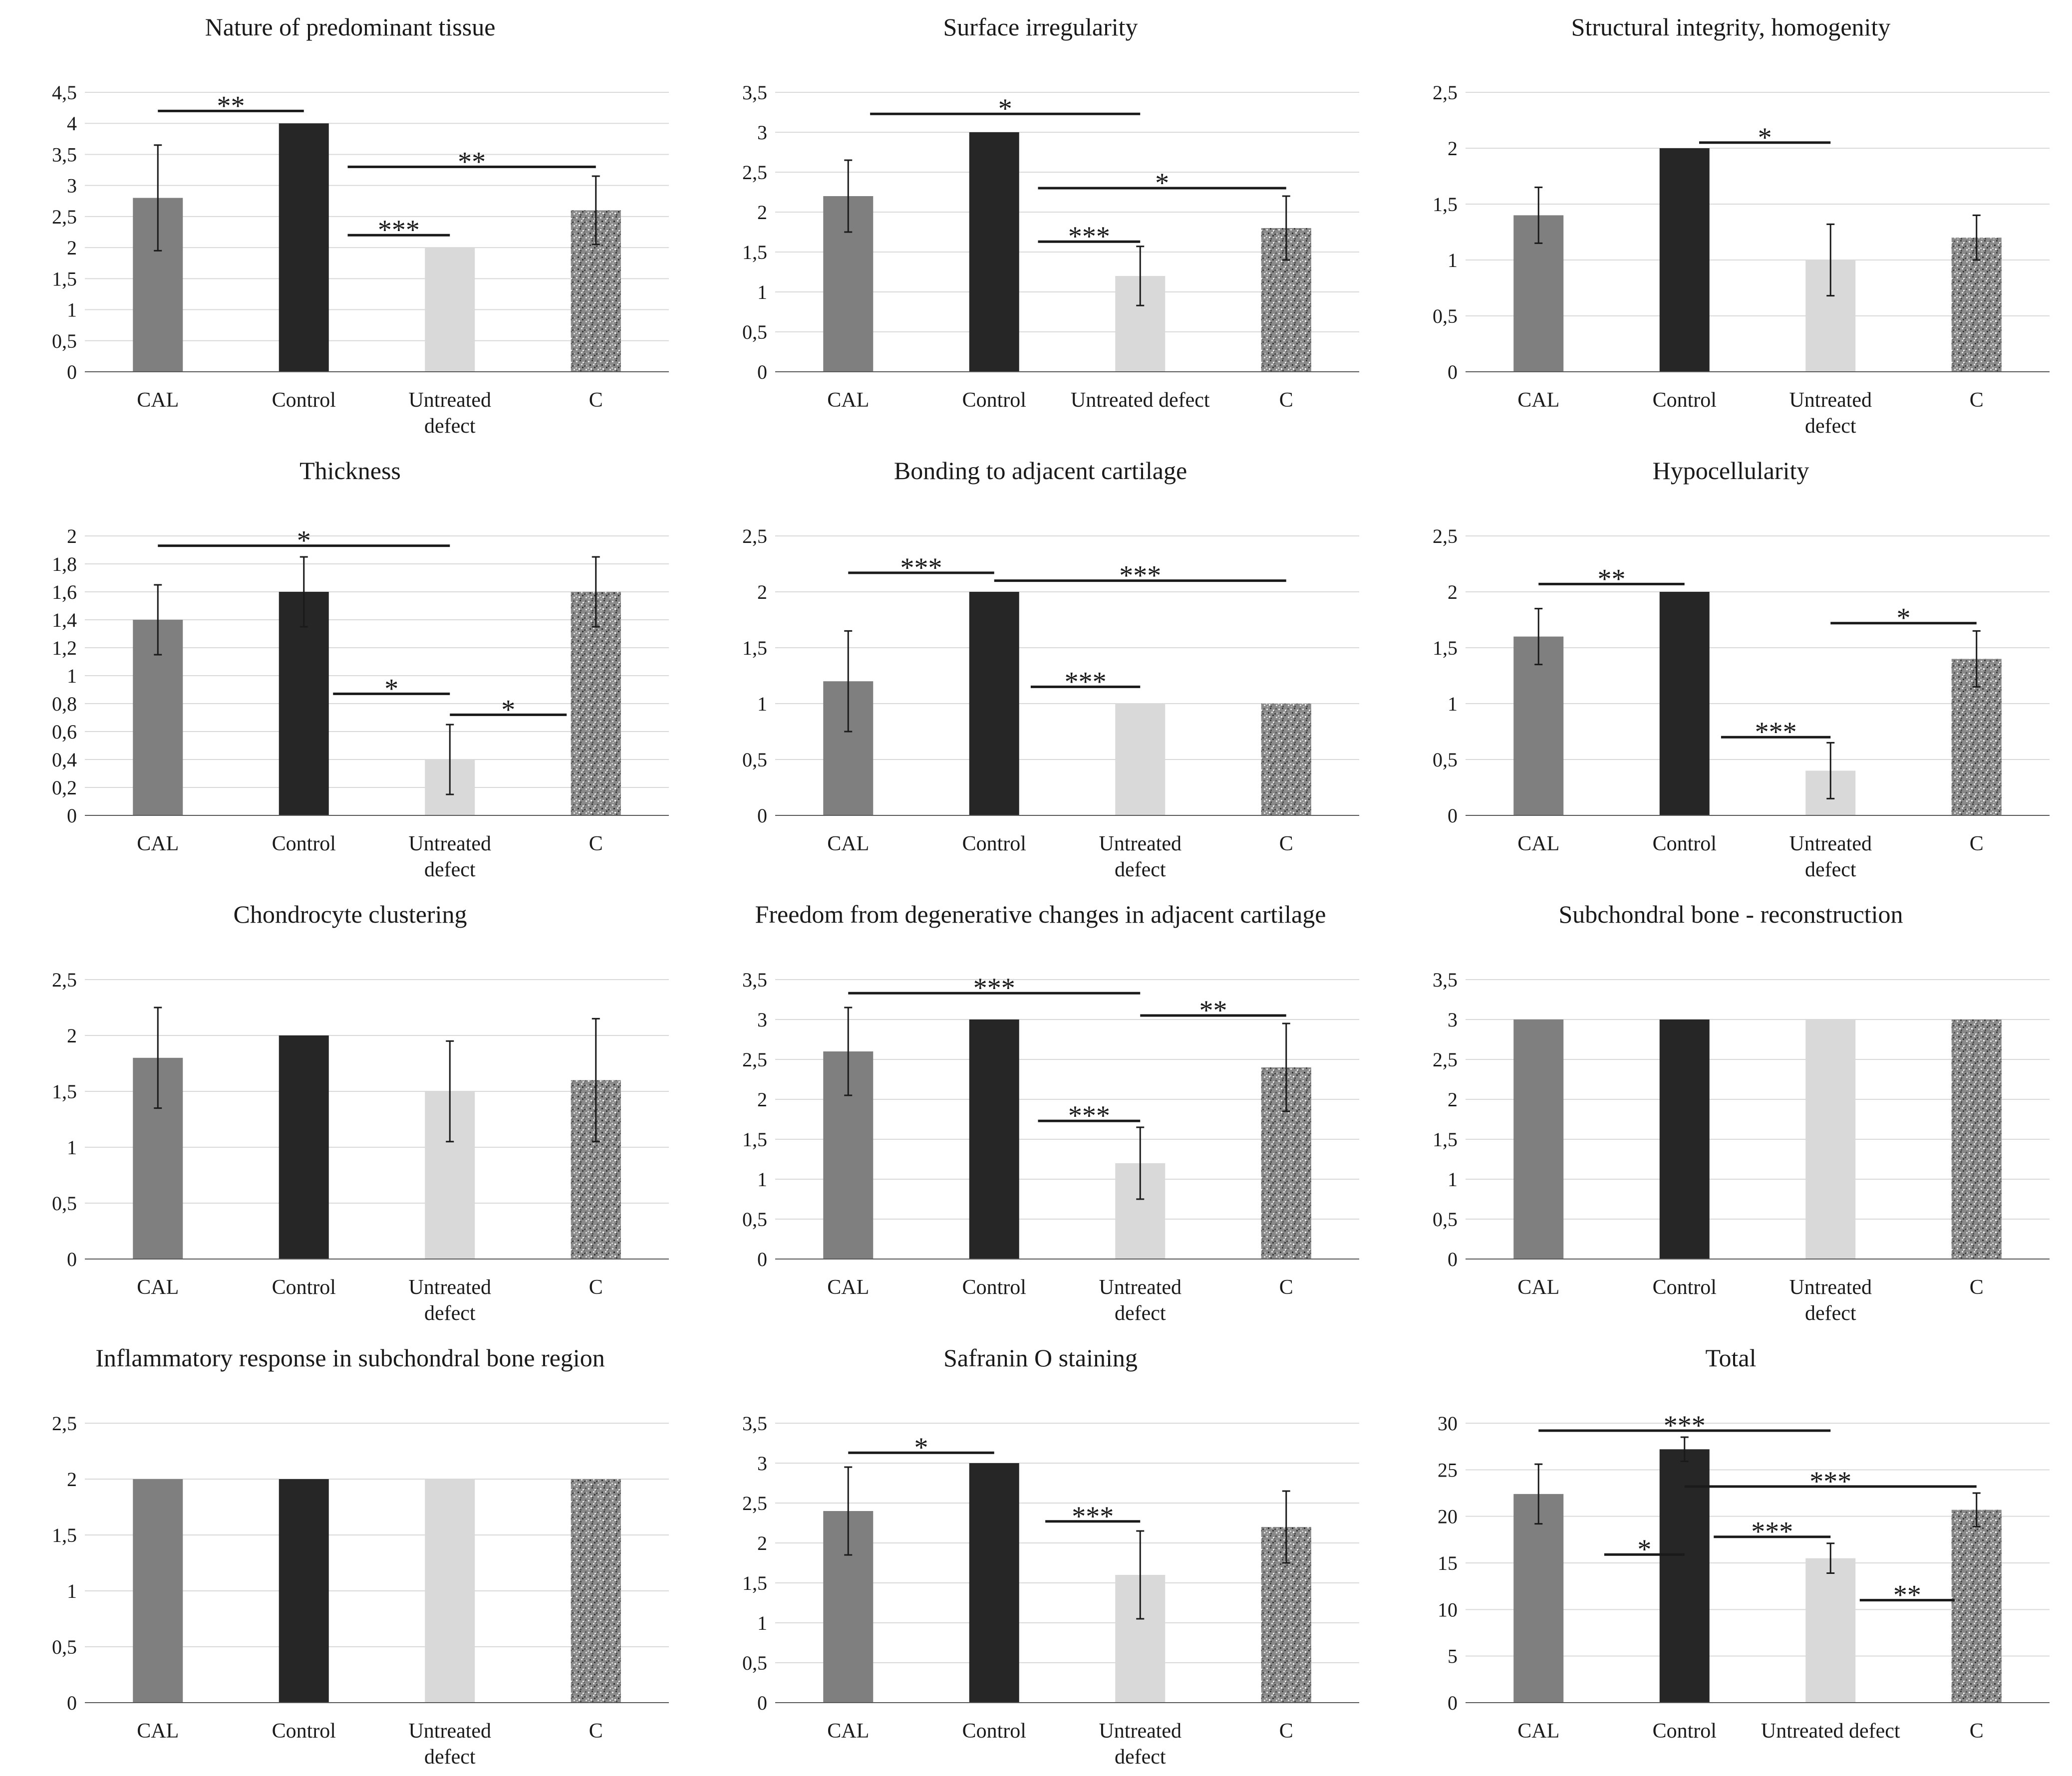 Image resolution: width=2072 pixels, height=1776 pixels. What do you see at coordinates (1731, 27) in the screenshot?
I see `chart-title: Structural integrity, homogenity` at bounding box center [1731, 27].